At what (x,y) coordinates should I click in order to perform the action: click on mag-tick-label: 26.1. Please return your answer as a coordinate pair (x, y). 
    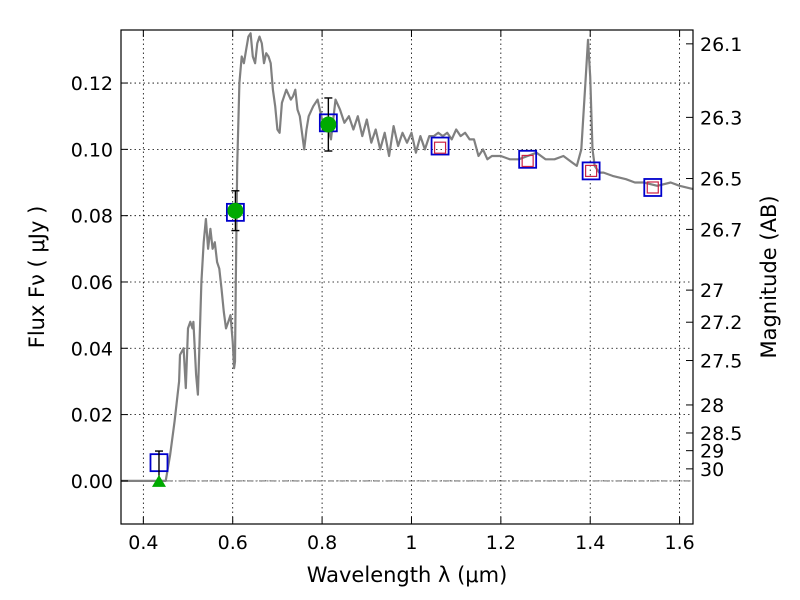
    Looking at the image, I should click on (721, 45).